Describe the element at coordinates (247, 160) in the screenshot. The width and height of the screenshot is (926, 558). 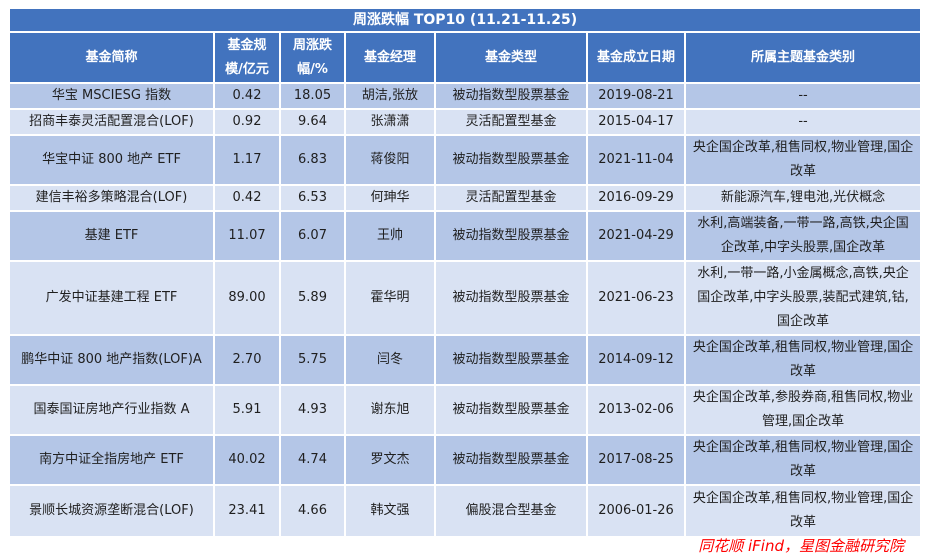
I see `cell-fund-scale: 1.17` at that location.